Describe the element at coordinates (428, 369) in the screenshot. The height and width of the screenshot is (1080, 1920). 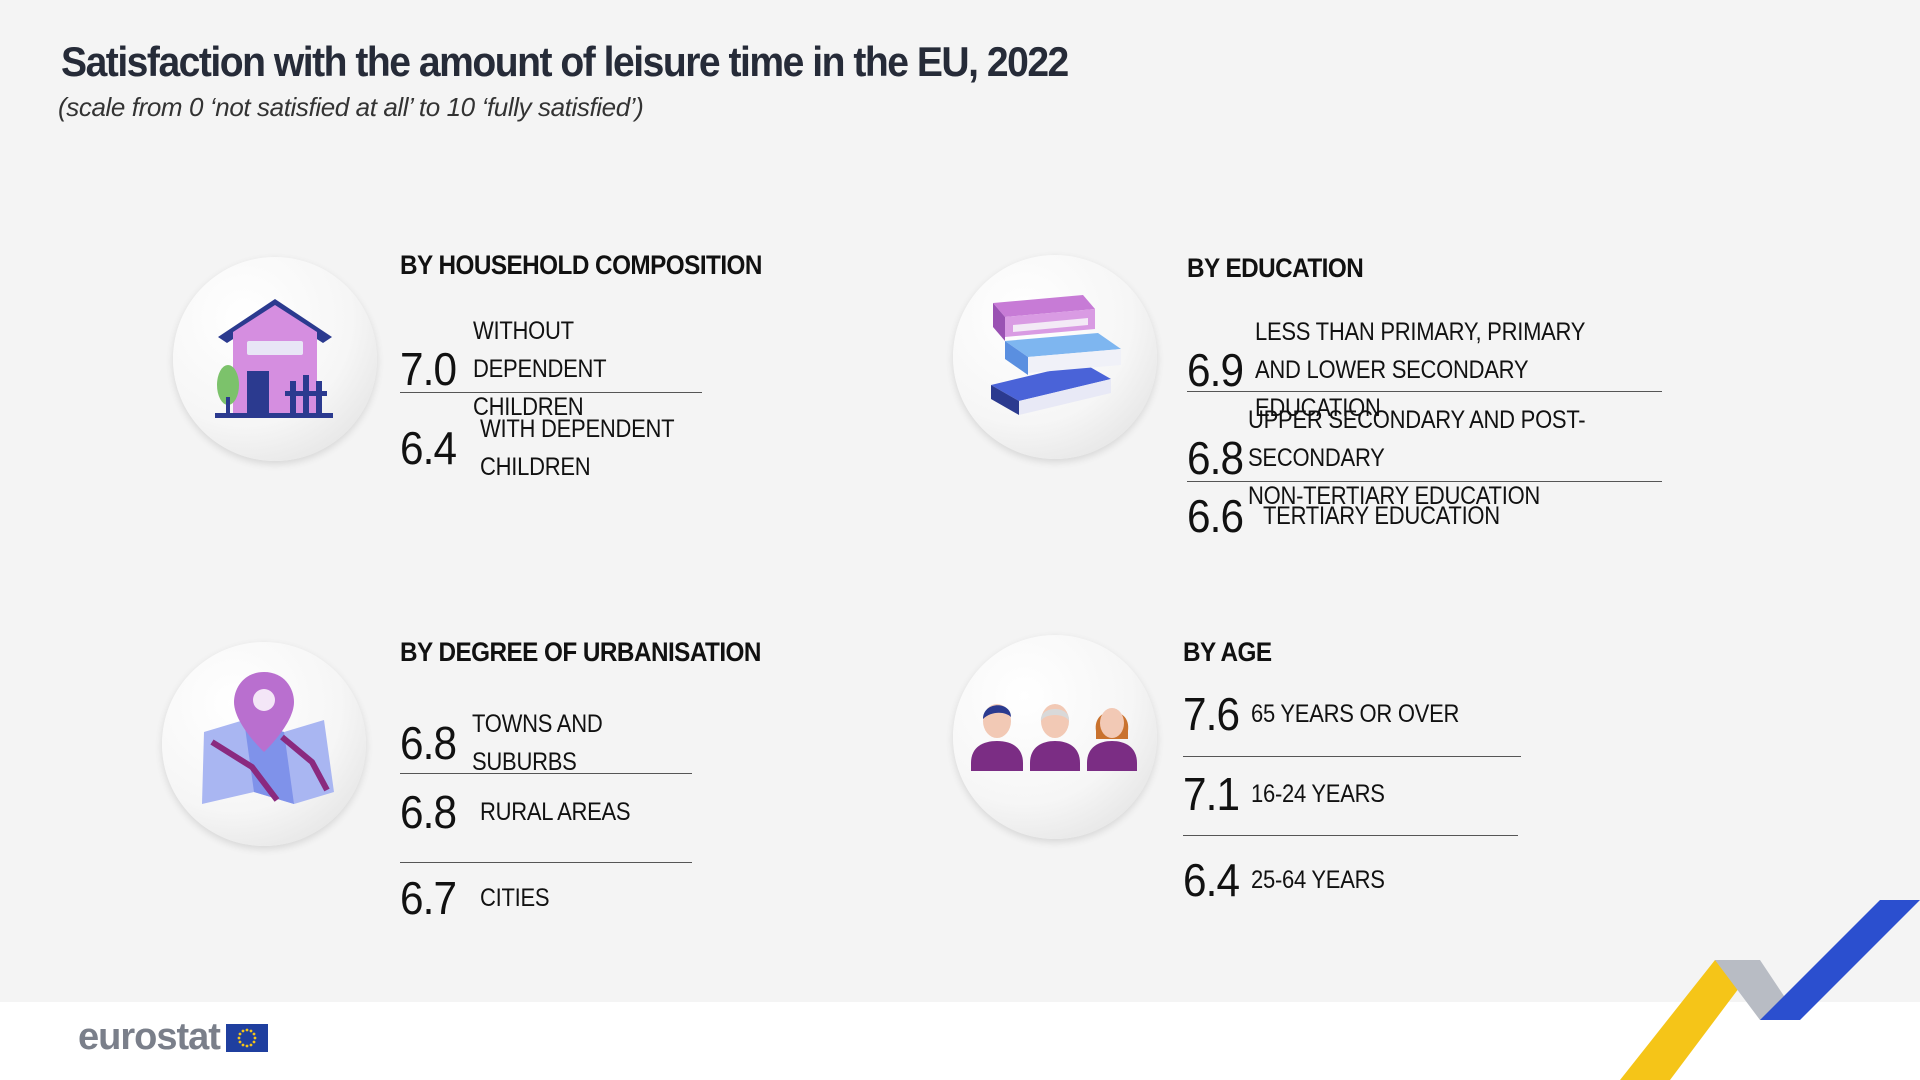
I see `value-label: 7.0` at that location.